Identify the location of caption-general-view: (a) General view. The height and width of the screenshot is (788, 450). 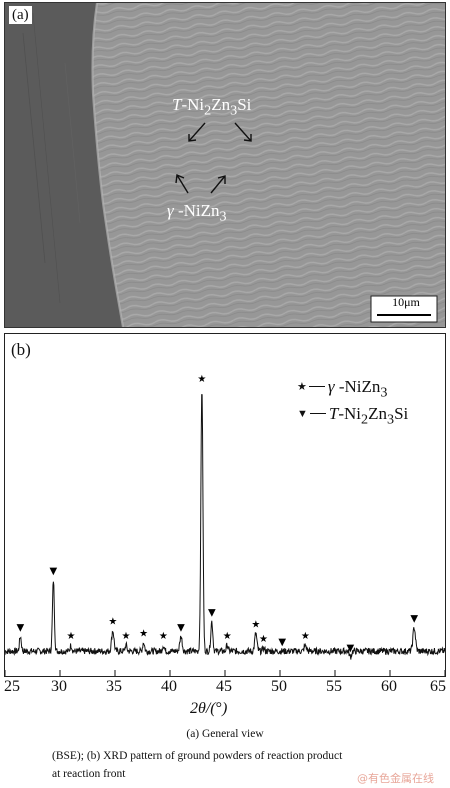
(225, 734).